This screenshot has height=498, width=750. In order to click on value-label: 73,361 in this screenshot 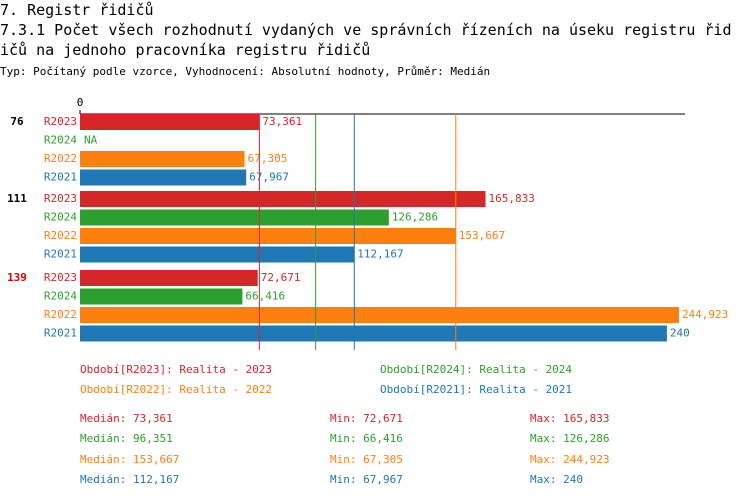, I will do `click(282, 121)`.